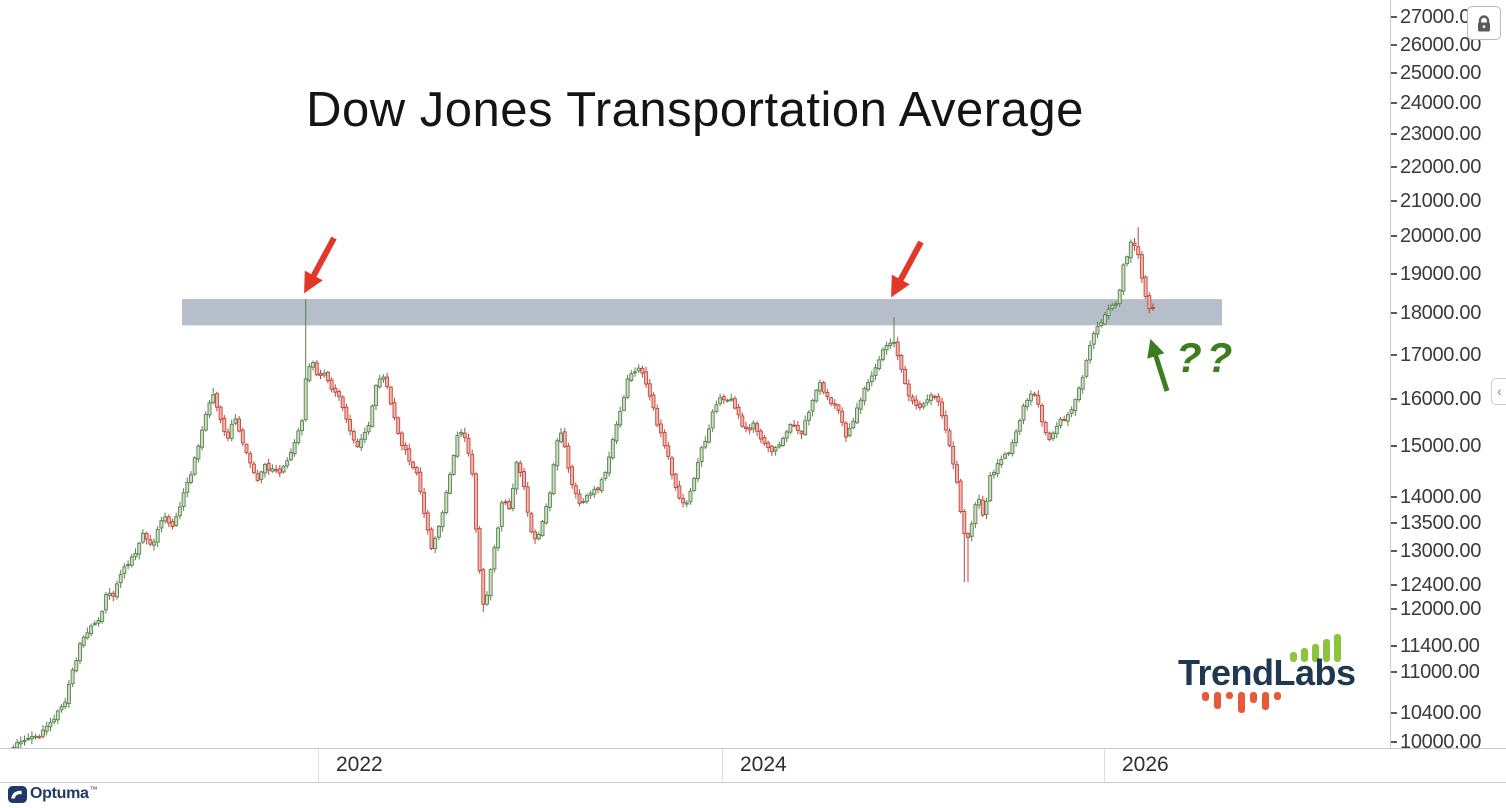 This screenshot has width=1506, height=808. Describe the element at coordinates (1158, 365) in the screenshot. I see `green-up-arrow` at that location.